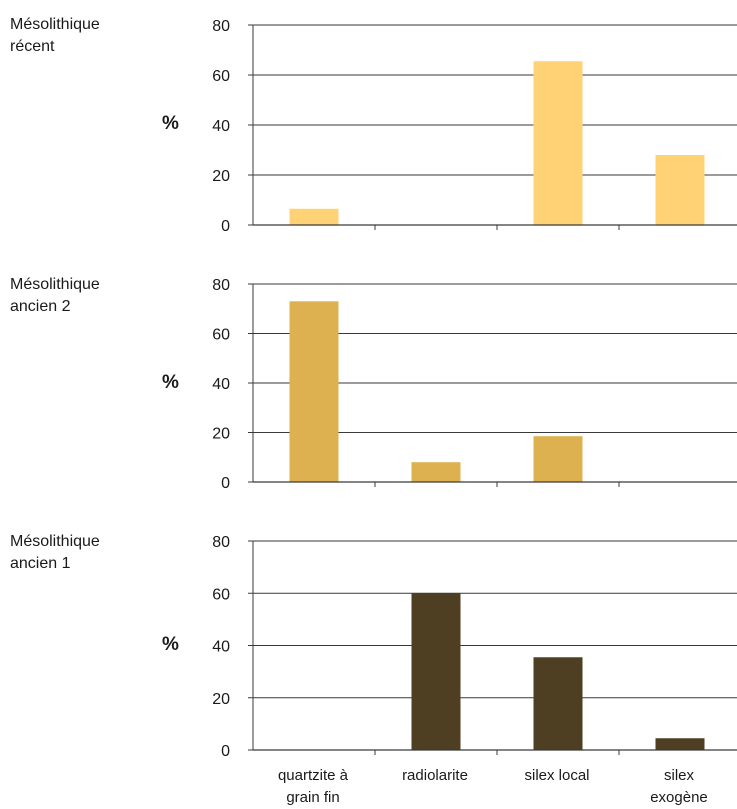 The image size is (737, 809). Describe the element at coordinates (55, 295) in the screenshot. I see `panel-title: Mésolithique ancien 2` at that location.